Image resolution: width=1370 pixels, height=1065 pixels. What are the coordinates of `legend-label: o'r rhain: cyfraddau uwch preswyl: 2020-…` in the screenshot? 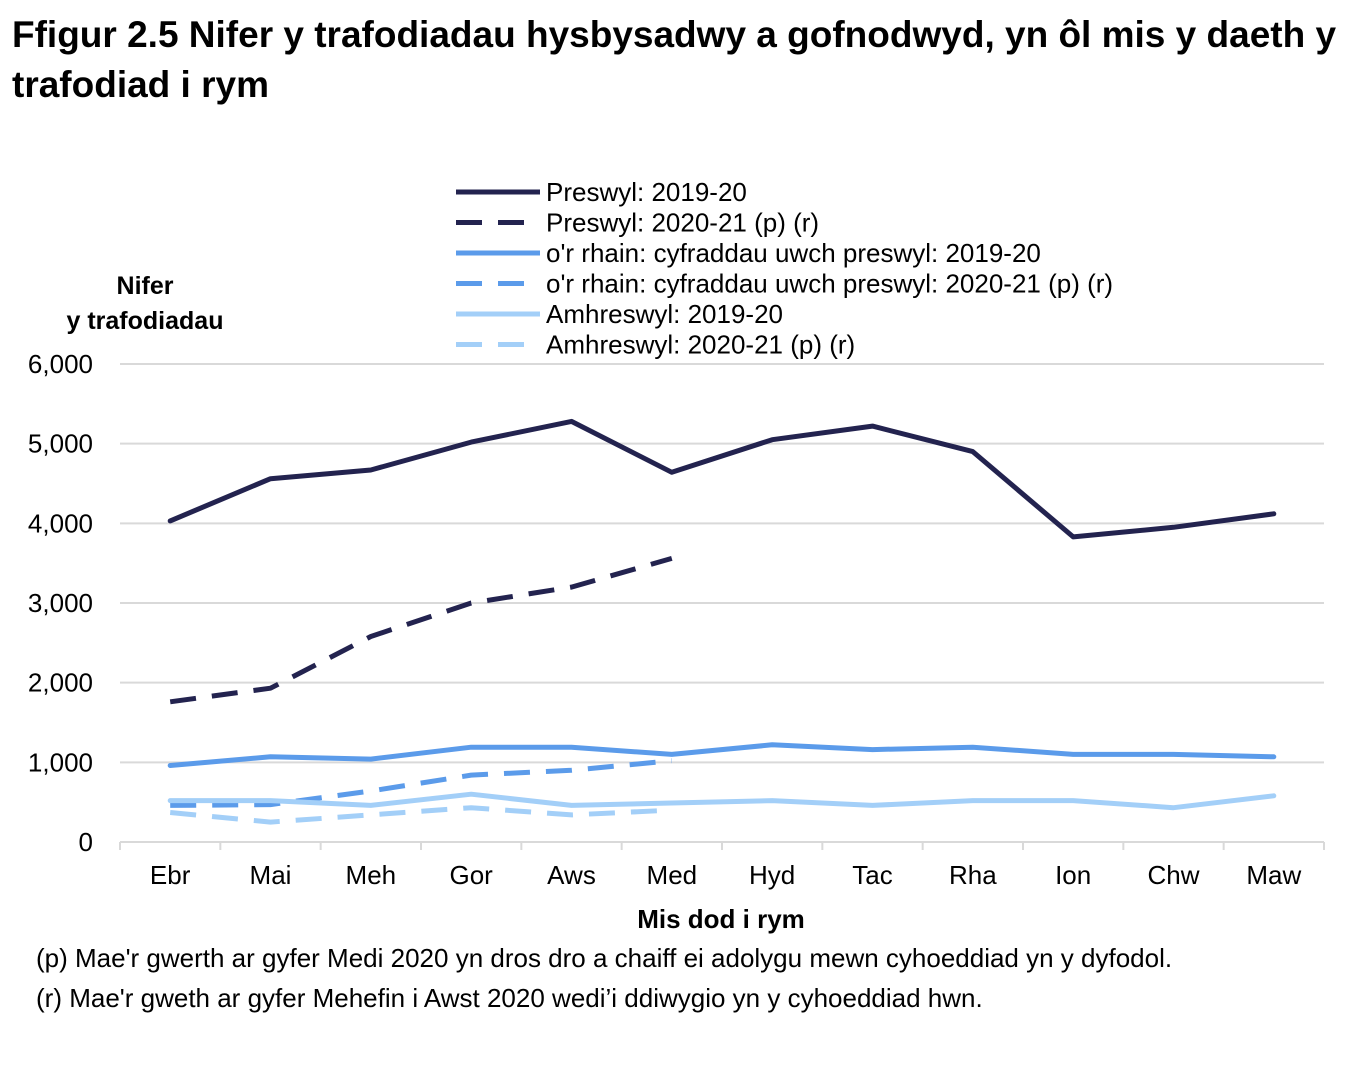 It's located at (829, 284).